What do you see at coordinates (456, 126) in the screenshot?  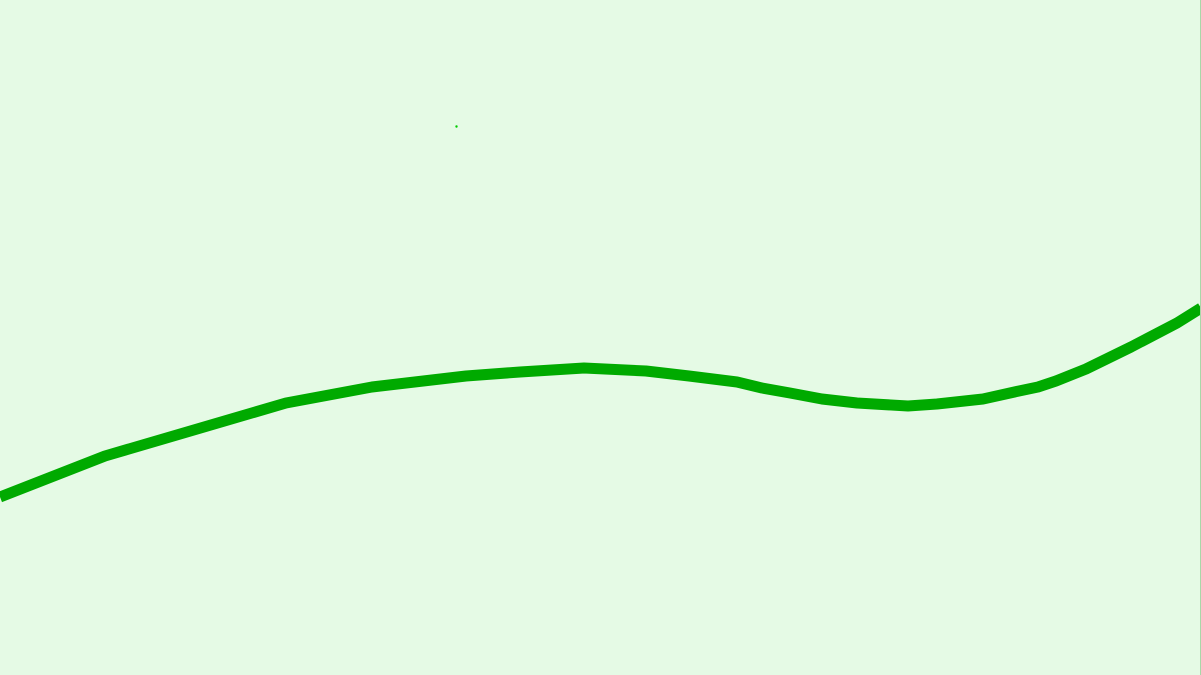 I see `ball-marker` at bounding box center [456, 126].